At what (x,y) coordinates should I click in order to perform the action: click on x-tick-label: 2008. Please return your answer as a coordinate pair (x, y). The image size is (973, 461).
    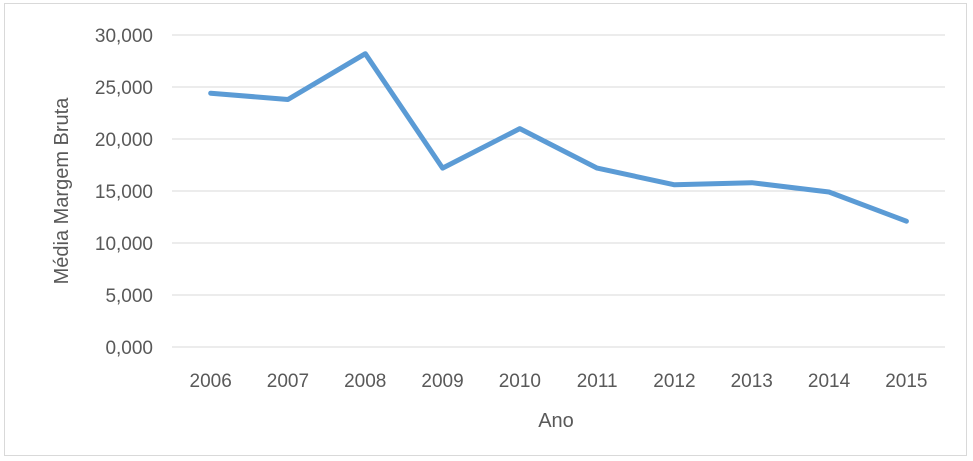
    Looking at the image, I should click on (365, 381).